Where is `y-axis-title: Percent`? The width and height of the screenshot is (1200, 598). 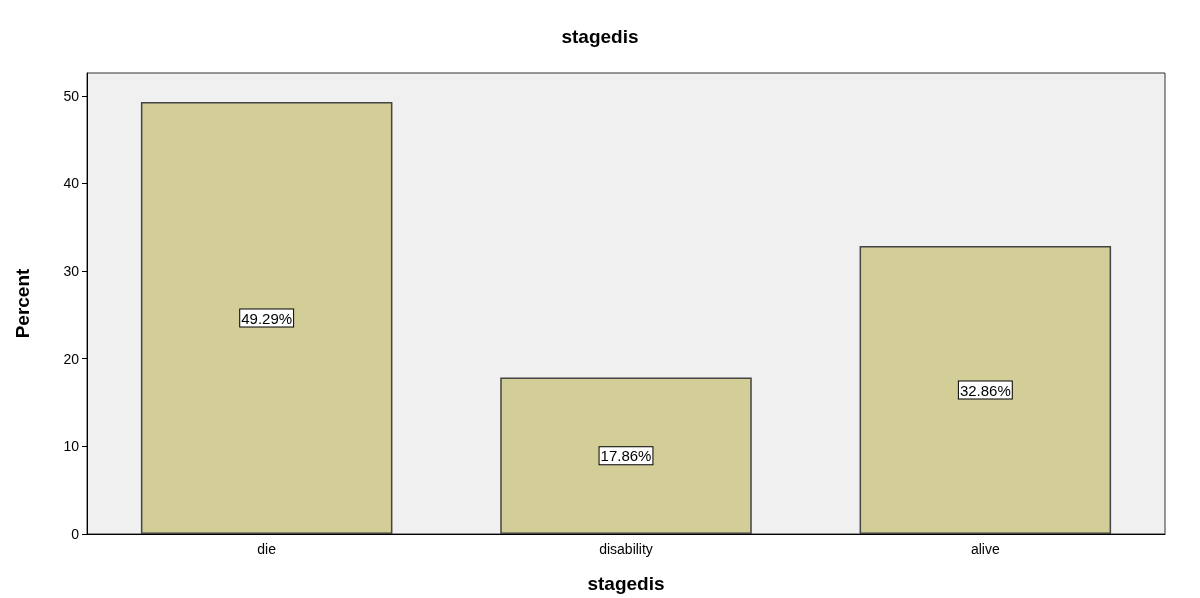
y-axis-title: Percent is located at coordinates (22, 303).